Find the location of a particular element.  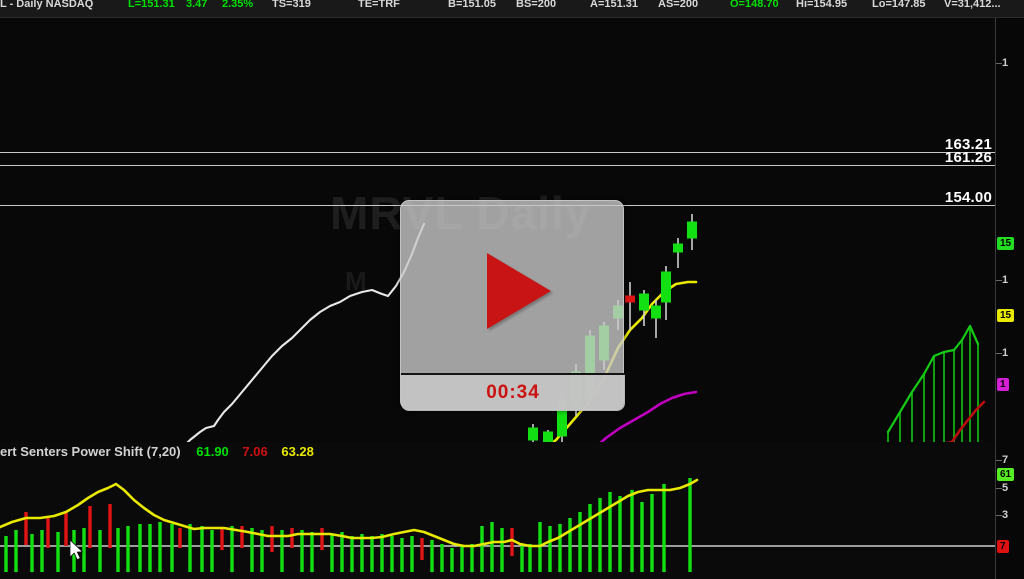

indicator-value-green: 61.90 is located at coordinates (212, 451).